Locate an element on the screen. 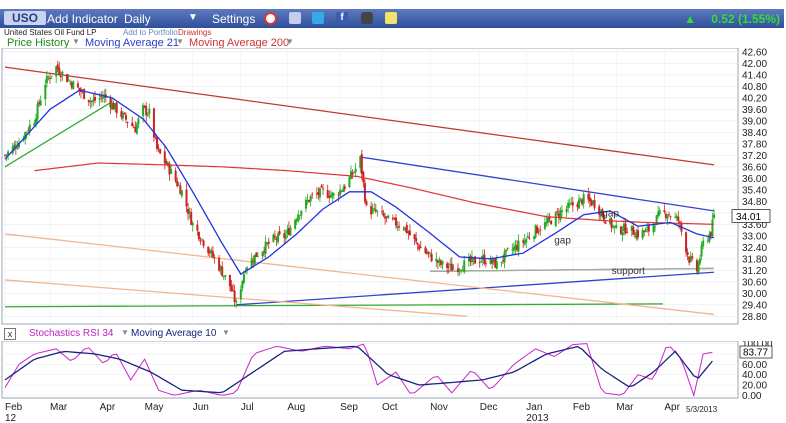  osc-y-tick-label: 40.00 is located at coordinates (754, 375).